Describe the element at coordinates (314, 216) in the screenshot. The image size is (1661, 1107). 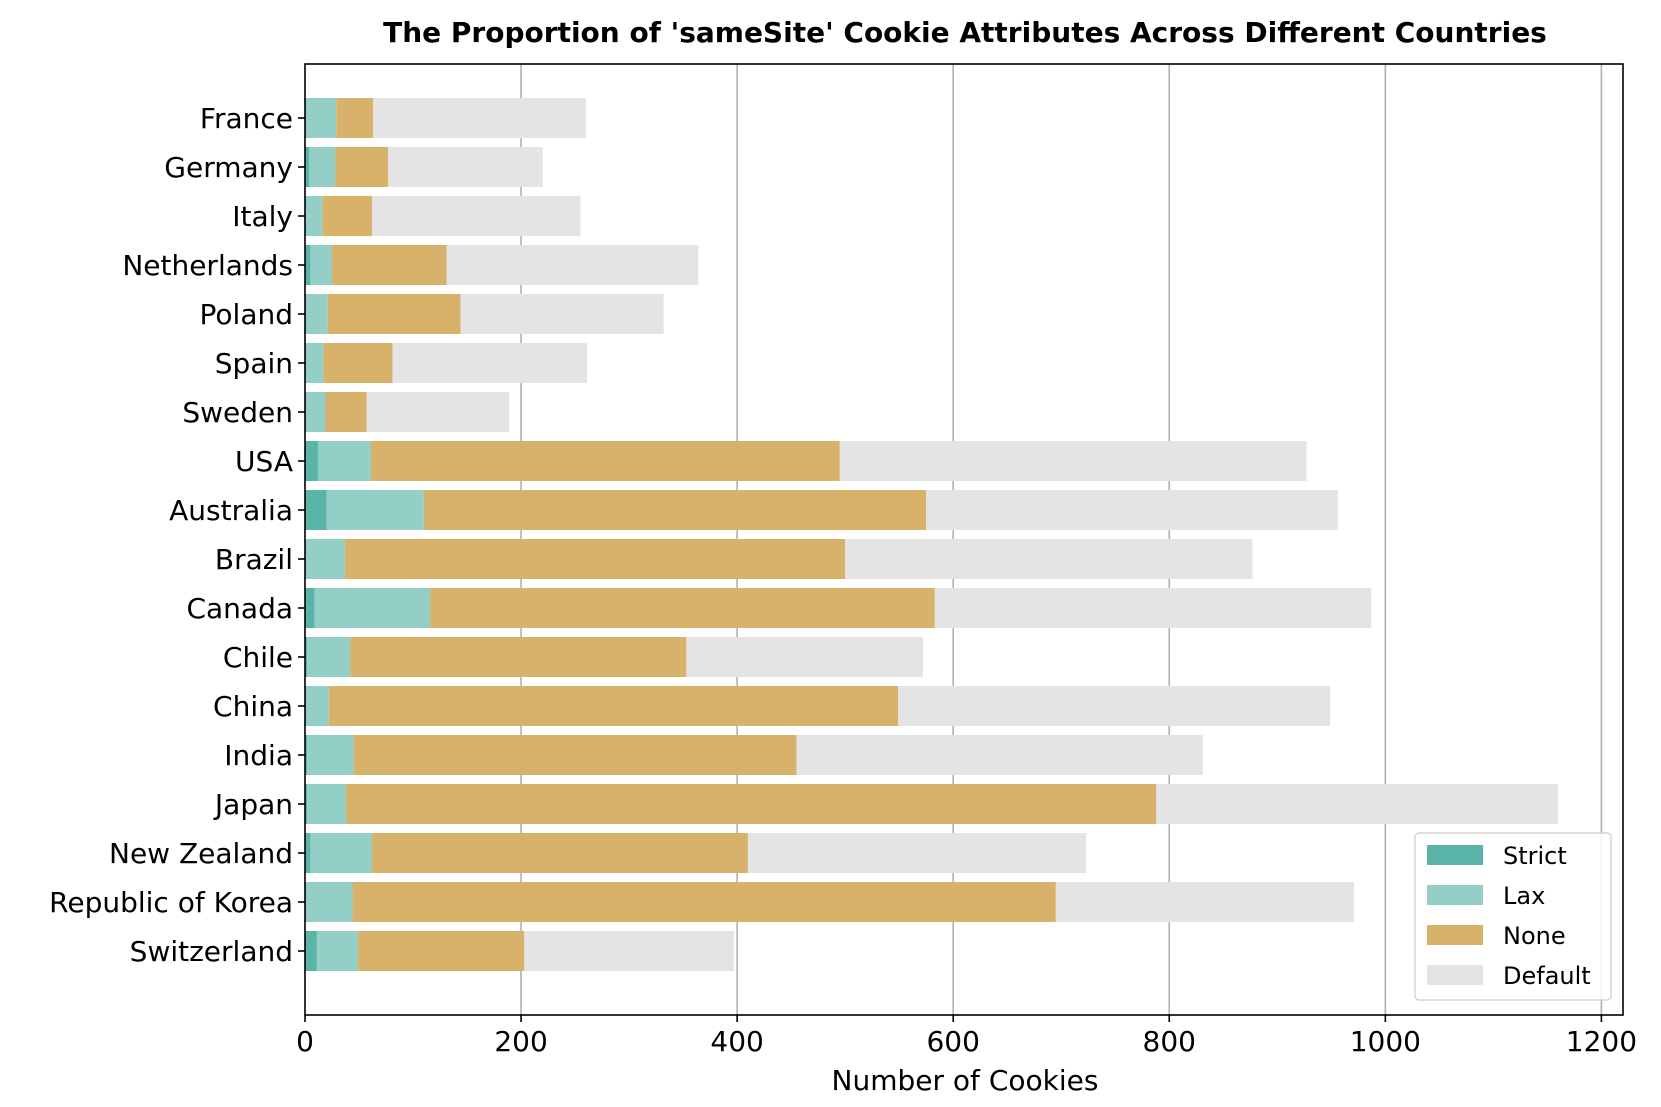
I see `bar-lax-italy` at that location.